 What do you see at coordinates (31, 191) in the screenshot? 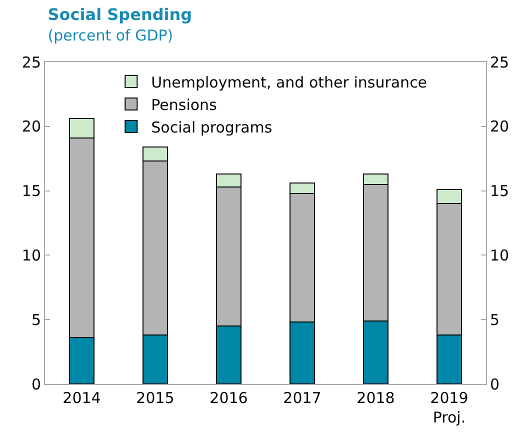
I see `y-tick-label: 15` at bounding box center [31, 191].